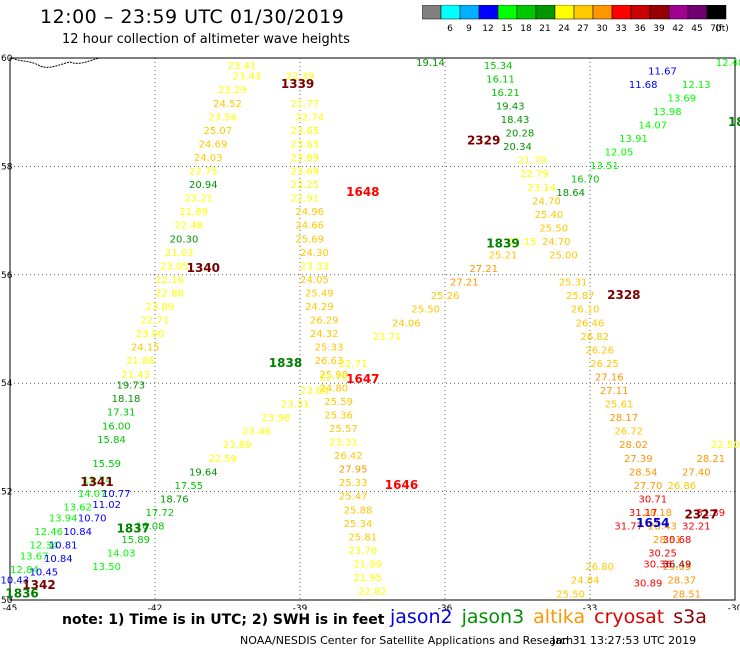 The height and width of the screenshot is (650, 740). What do you see at coordinates (44, 573) in the screenshot?
I see `swh-value: 10.45` at bounding box center [44, 573].